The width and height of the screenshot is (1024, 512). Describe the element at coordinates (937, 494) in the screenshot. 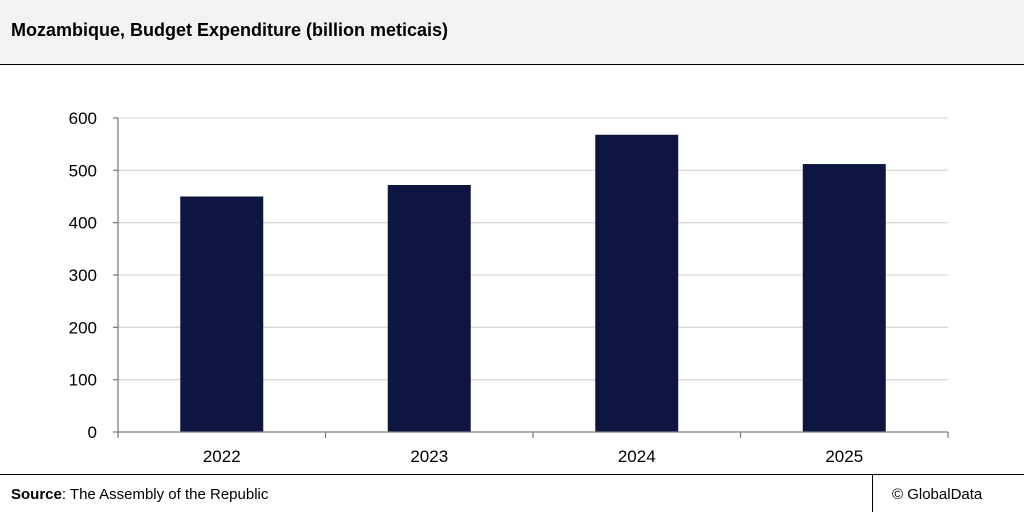

I see `copyright-note: © GlobalData` at that location.